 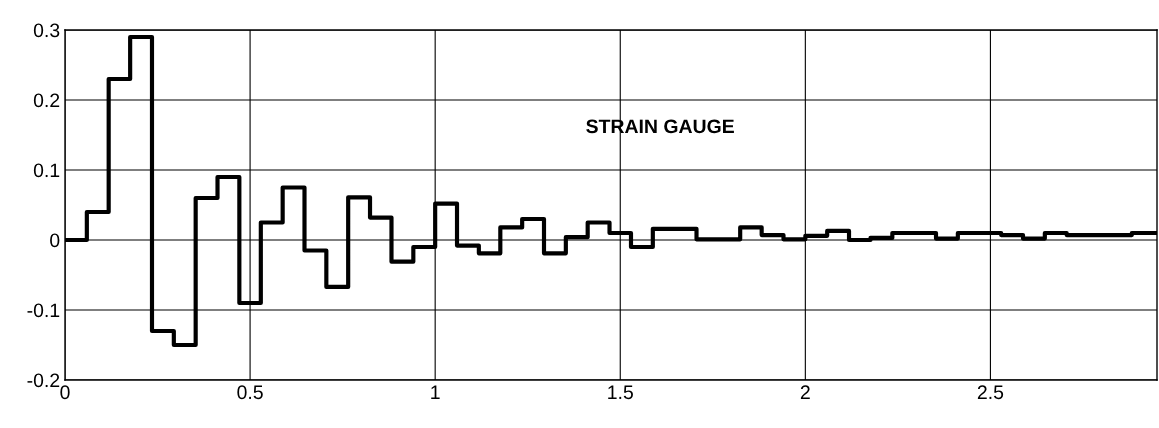 What do you see at coordinates (250, 392) in the screenshot?
I see `x-tick-label: 0.5` at bounding box center [250, 392].